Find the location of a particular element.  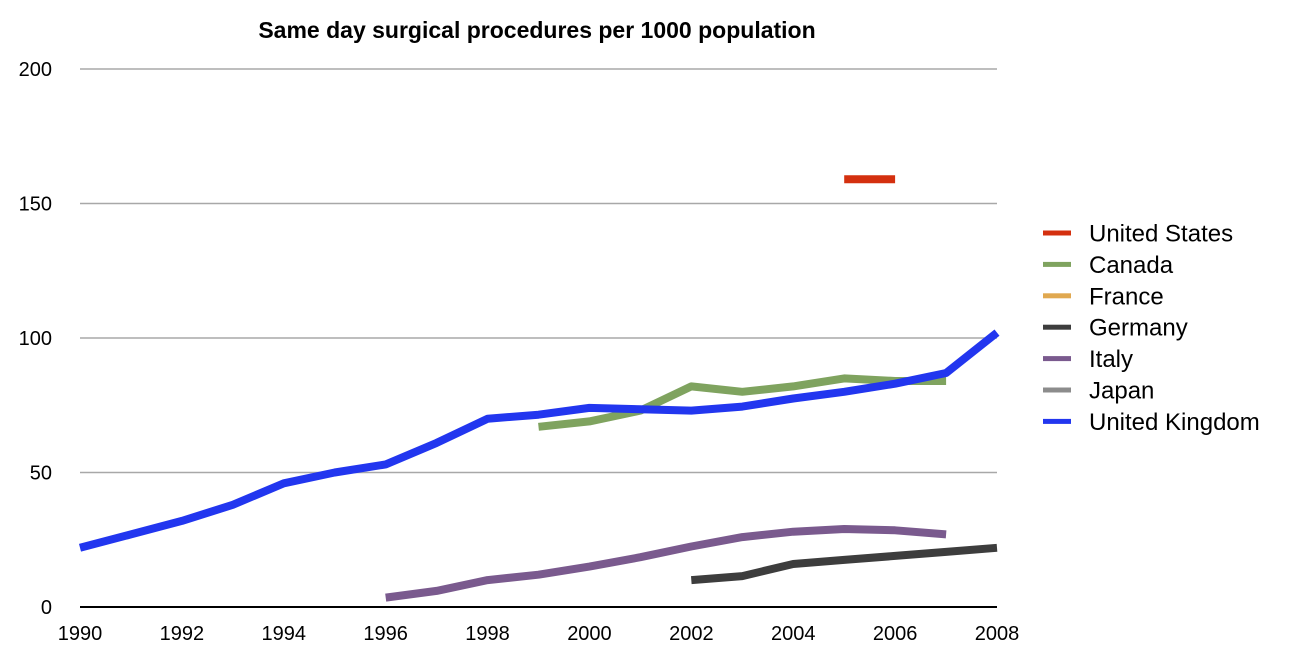

legend-swatch-italy is located at coordinates (1057, 359).